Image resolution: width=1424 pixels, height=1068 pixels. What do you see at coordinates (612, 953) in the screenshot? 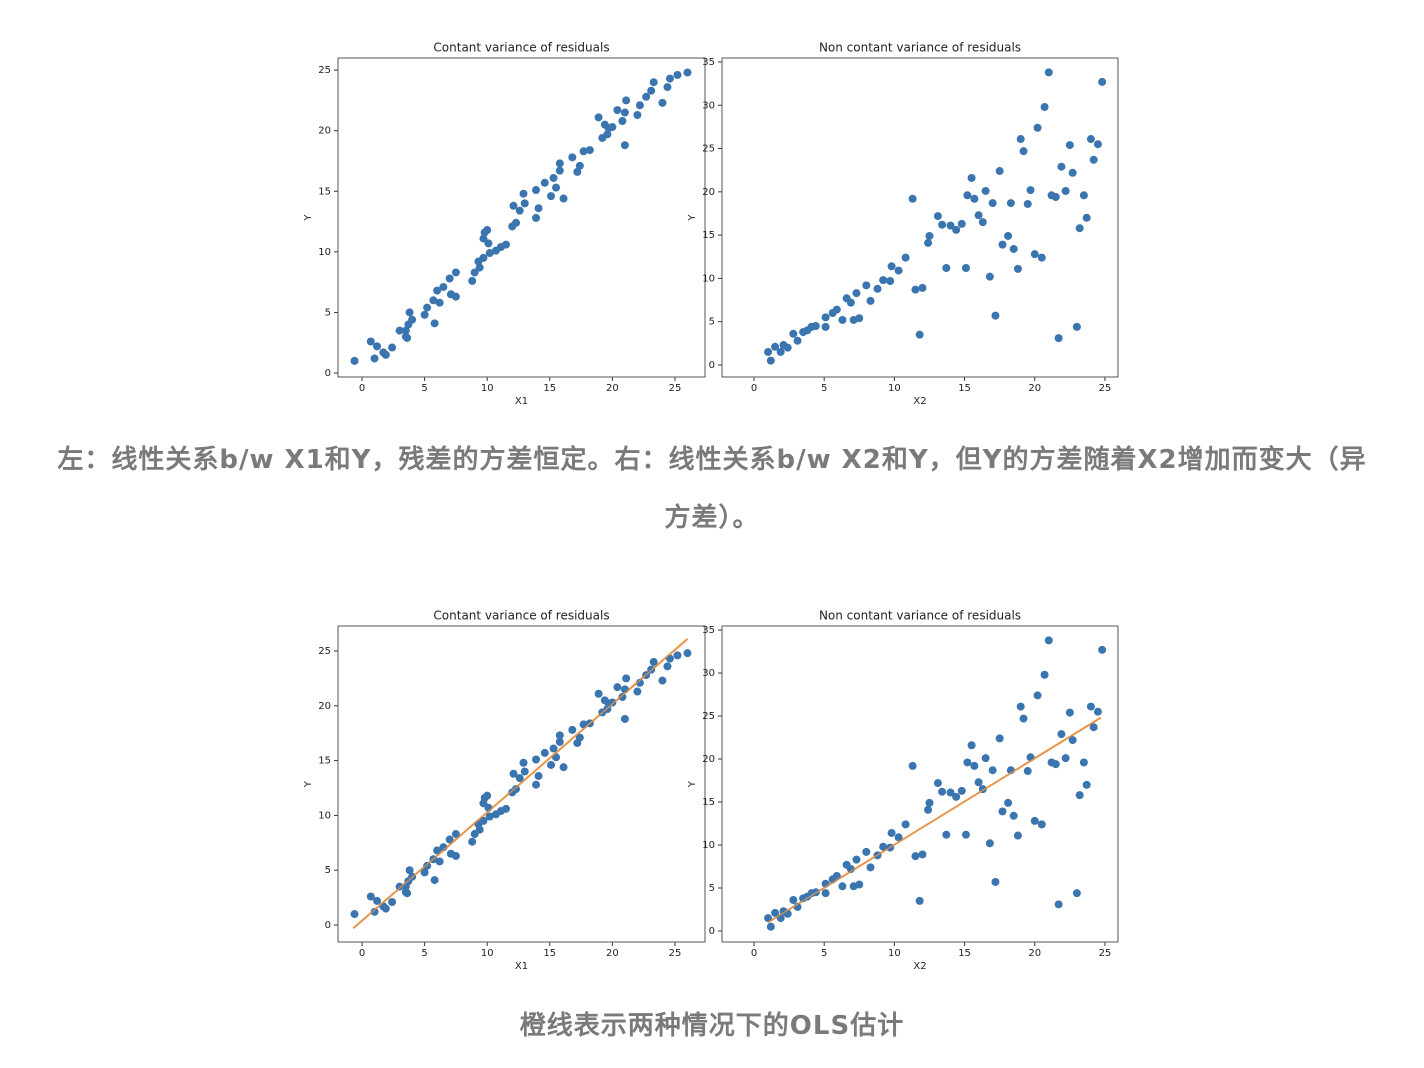
I see `x-tick-label: 20` at bounding box center [612, 953].